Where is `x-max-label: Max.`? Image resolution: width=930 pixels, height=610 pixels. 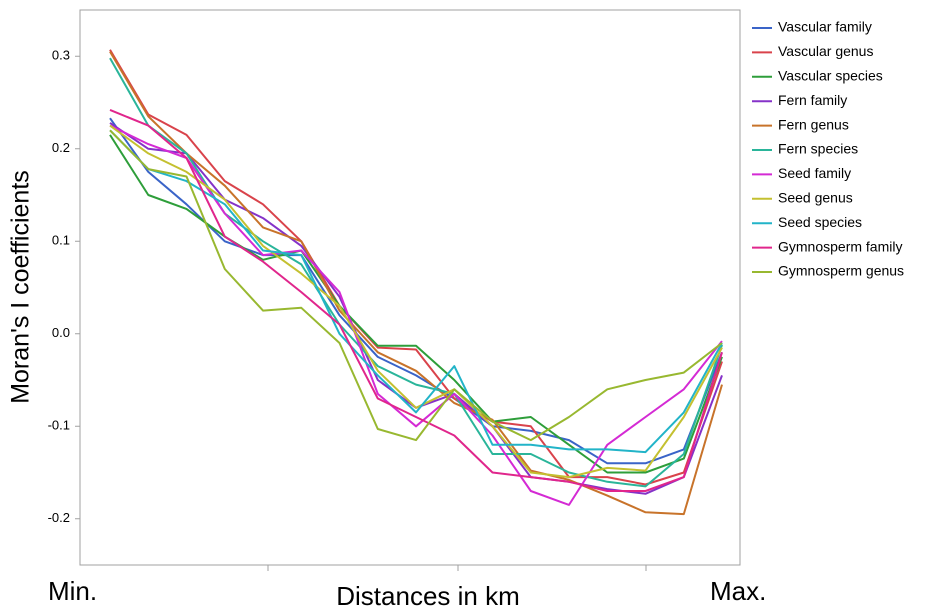
x-max-label: Max. is located at coordinates (738, 591).